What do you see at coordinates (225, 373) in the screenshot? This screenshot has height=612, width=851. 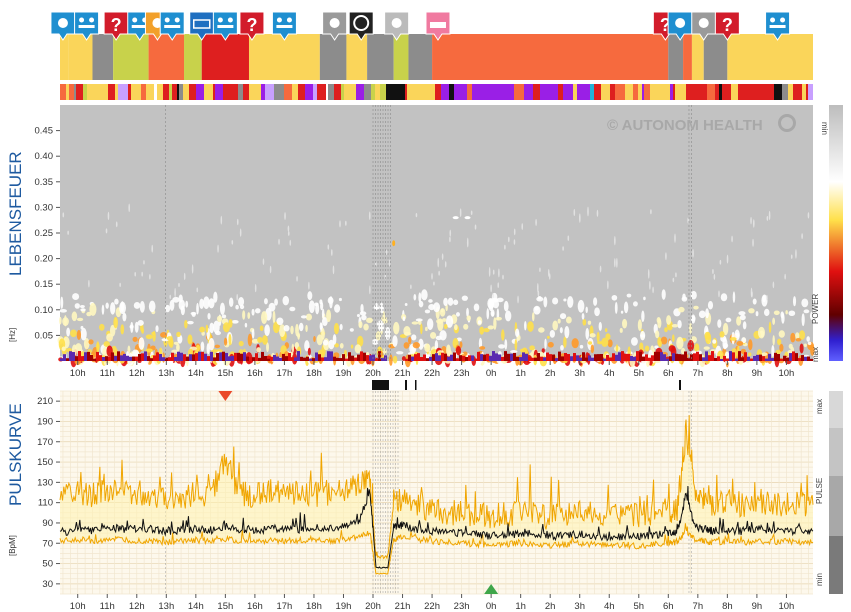 I see `spectrogram-x-tick-label: 15h` at bounding box center [225, 373].